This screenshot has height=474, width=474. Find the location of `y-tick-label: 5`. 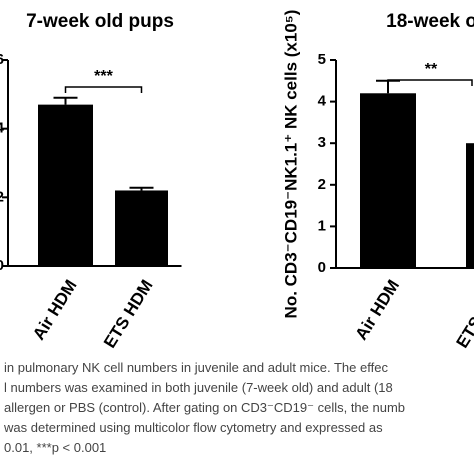

y-tick-label: 5 is located at coordinates (322, 59).